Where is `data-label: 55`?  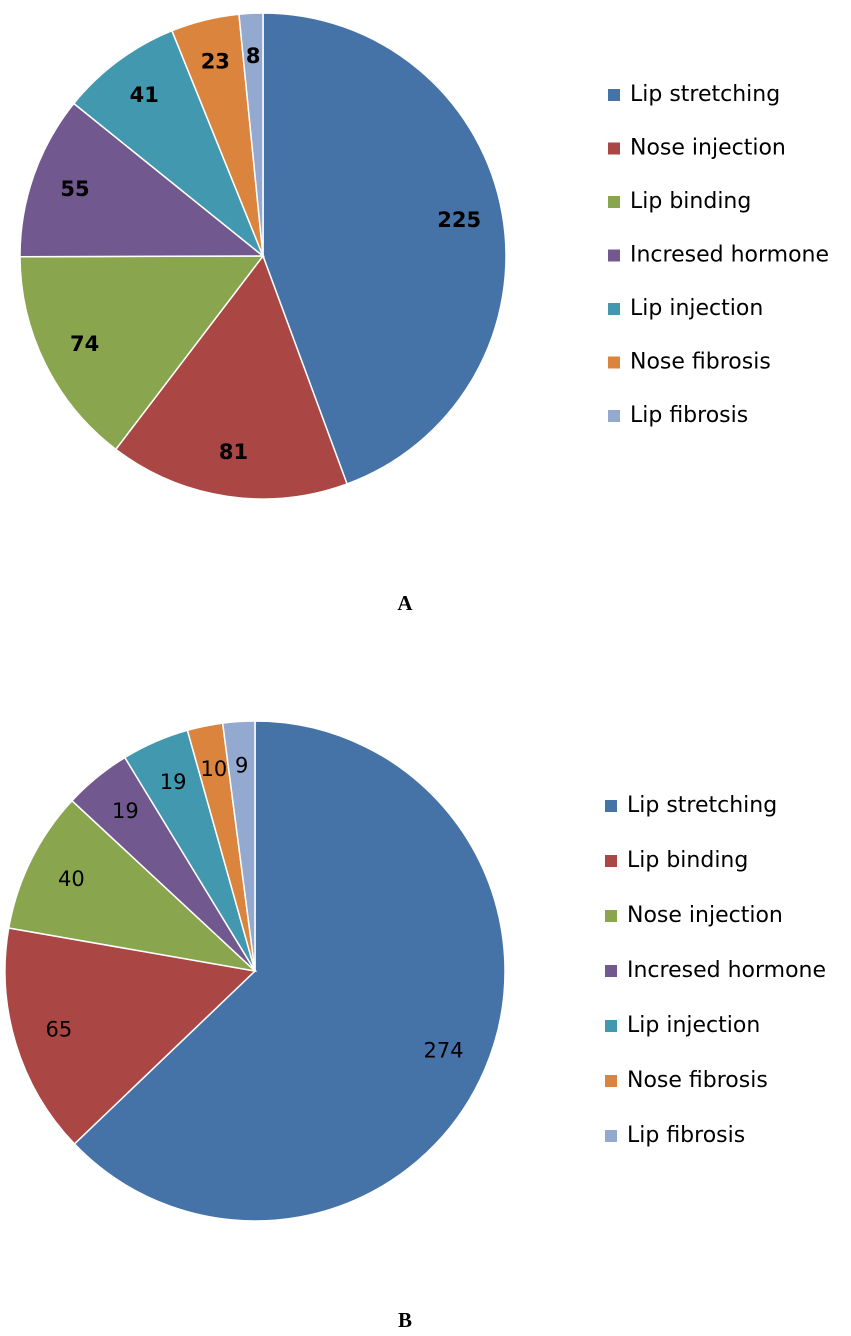
data-label: 55 is located at coordinates (74, 189).